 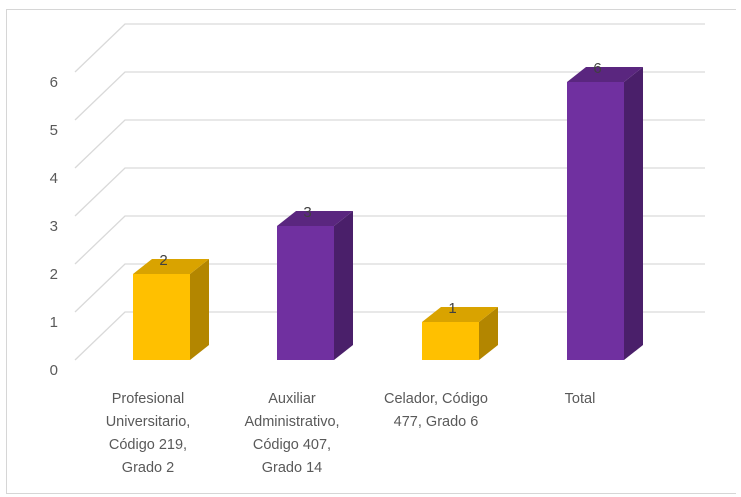 What do you see at coordinates (580, 399) in the screenshot?
I see `x-category-label: Total` at bounding box center [580, 399].